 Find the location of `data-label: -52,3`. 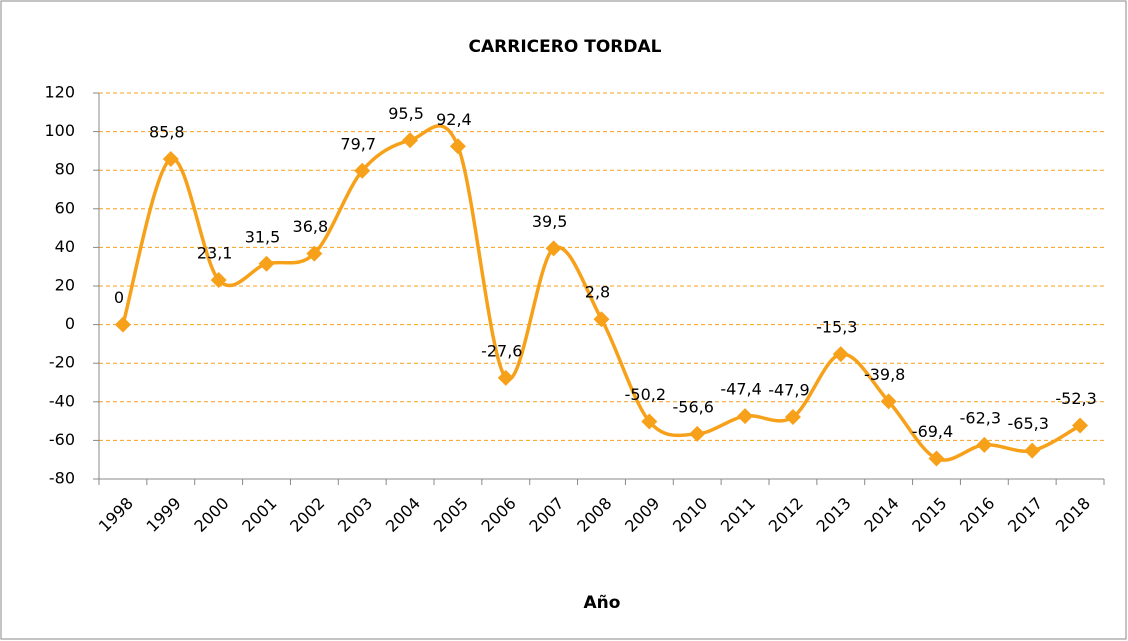

data-label: -52,3 is located at coordinates (1075, 398).